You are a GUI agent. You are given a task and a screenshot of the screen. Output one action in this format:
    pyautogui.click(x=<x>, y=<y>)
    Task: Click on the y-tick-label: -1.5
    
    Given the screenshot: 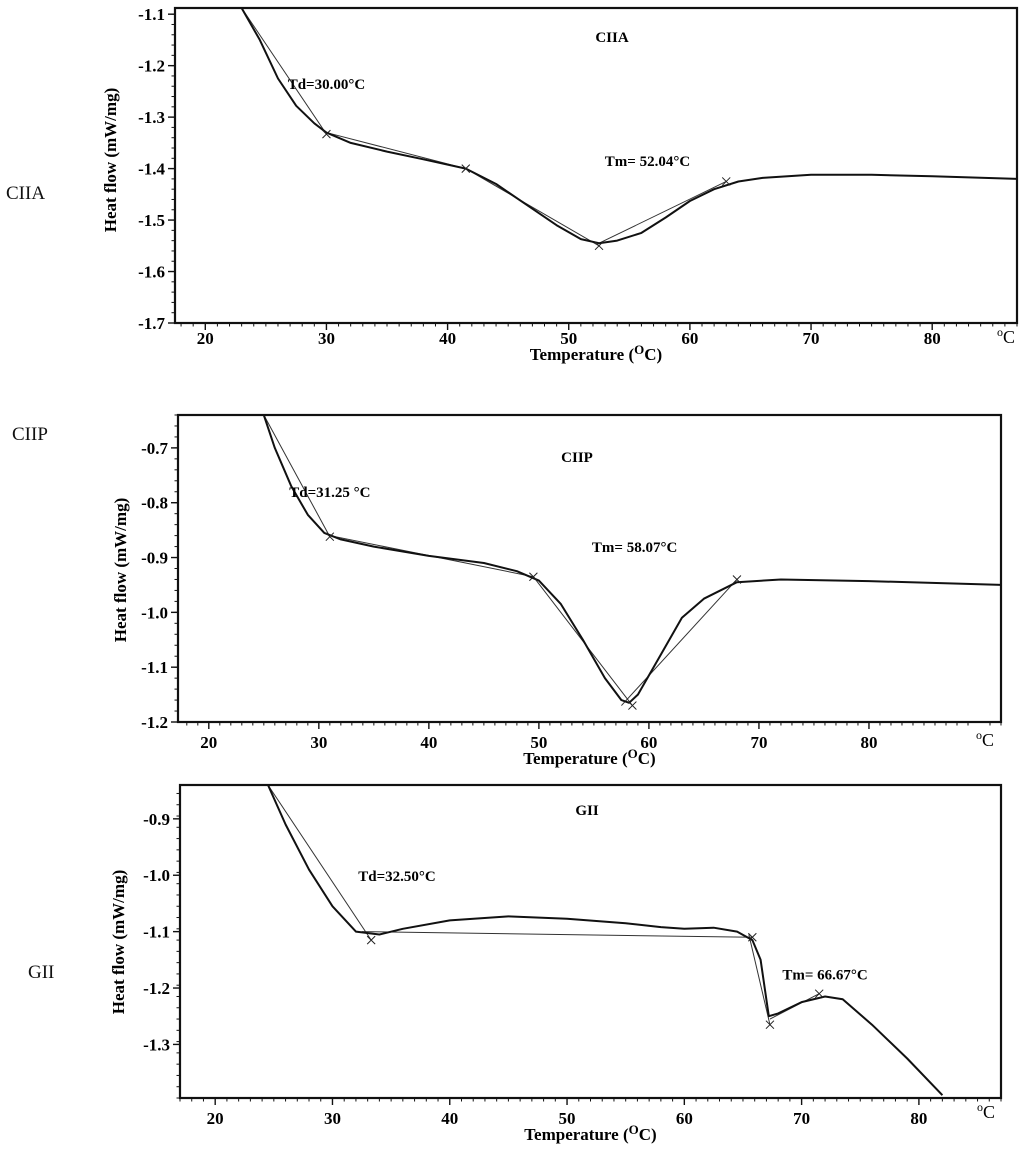 What is the action you would take?
    pyautogui.click(x=151, y=220)
    